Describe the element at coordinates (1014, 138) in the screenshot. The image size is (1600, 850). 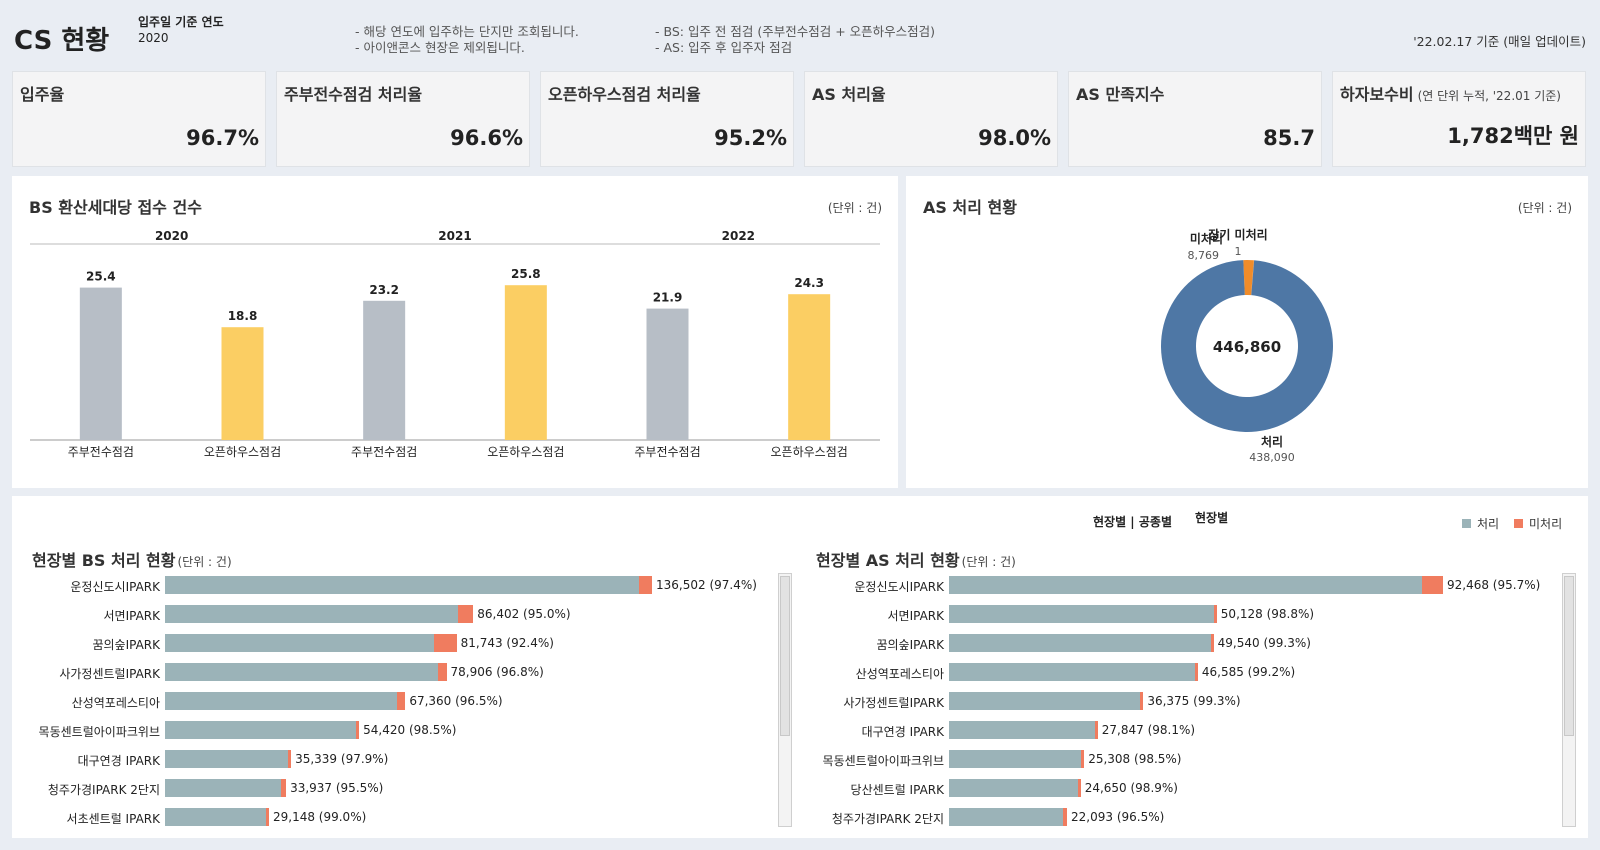
I see `kpi-value: 98.0%` at that location.